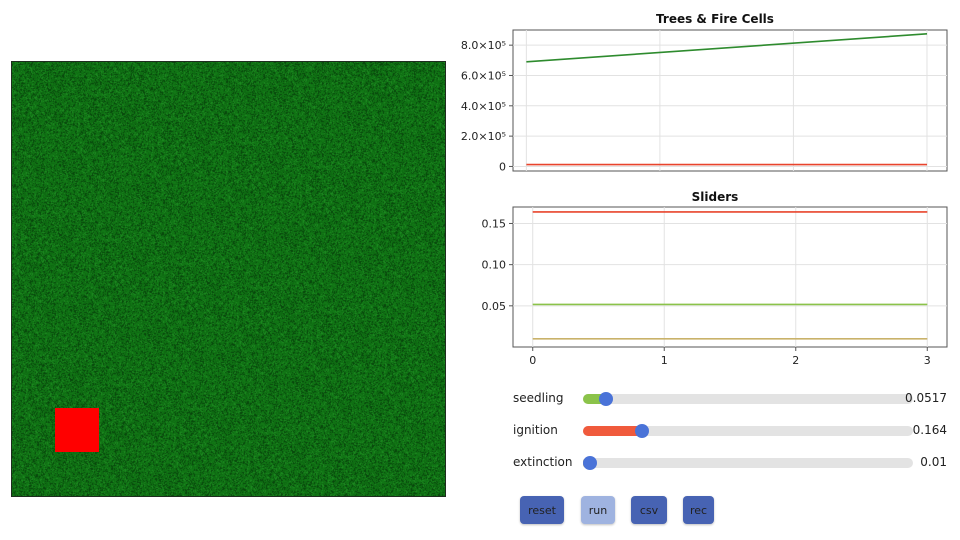 The height and width of the screenshot is (540, 960). Describe the element at coordinates (795, 360) in the screenshot. I see `x-tick-label: 2` at that location.